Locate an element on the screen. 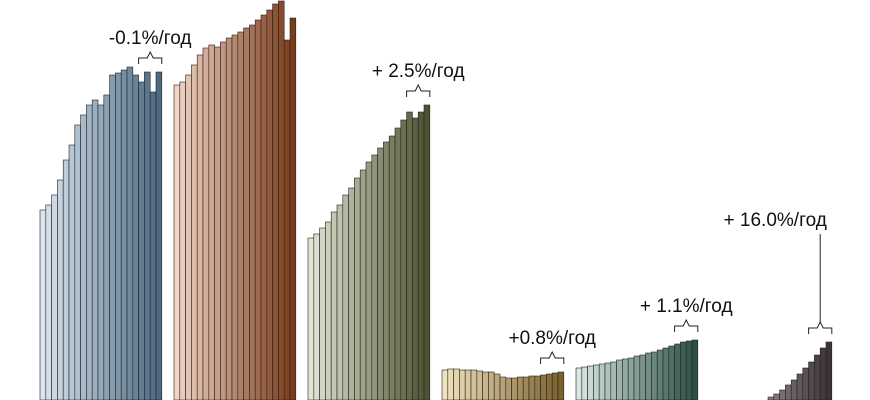  annotation: +0.8%/год is located at coordinates (551, 338).